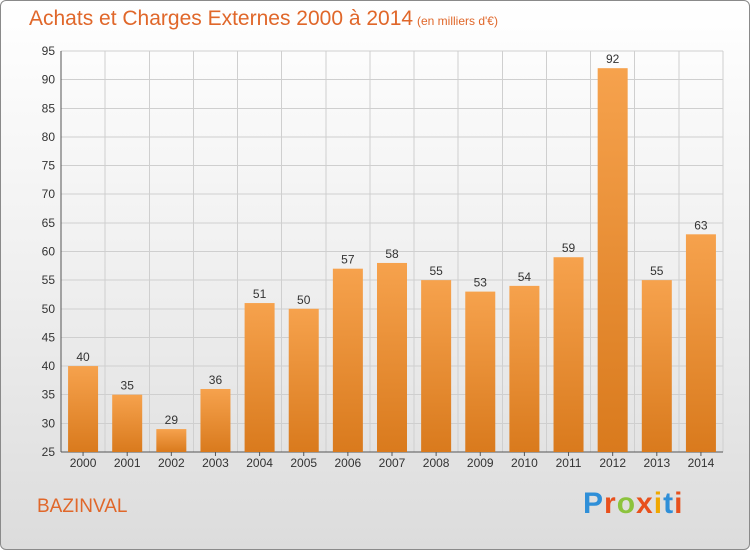 The image size is (750, 550). What do you see at coordinates (480, 371) in the screenshot?
I see `bar-2009` at bounding box center [480, 371].